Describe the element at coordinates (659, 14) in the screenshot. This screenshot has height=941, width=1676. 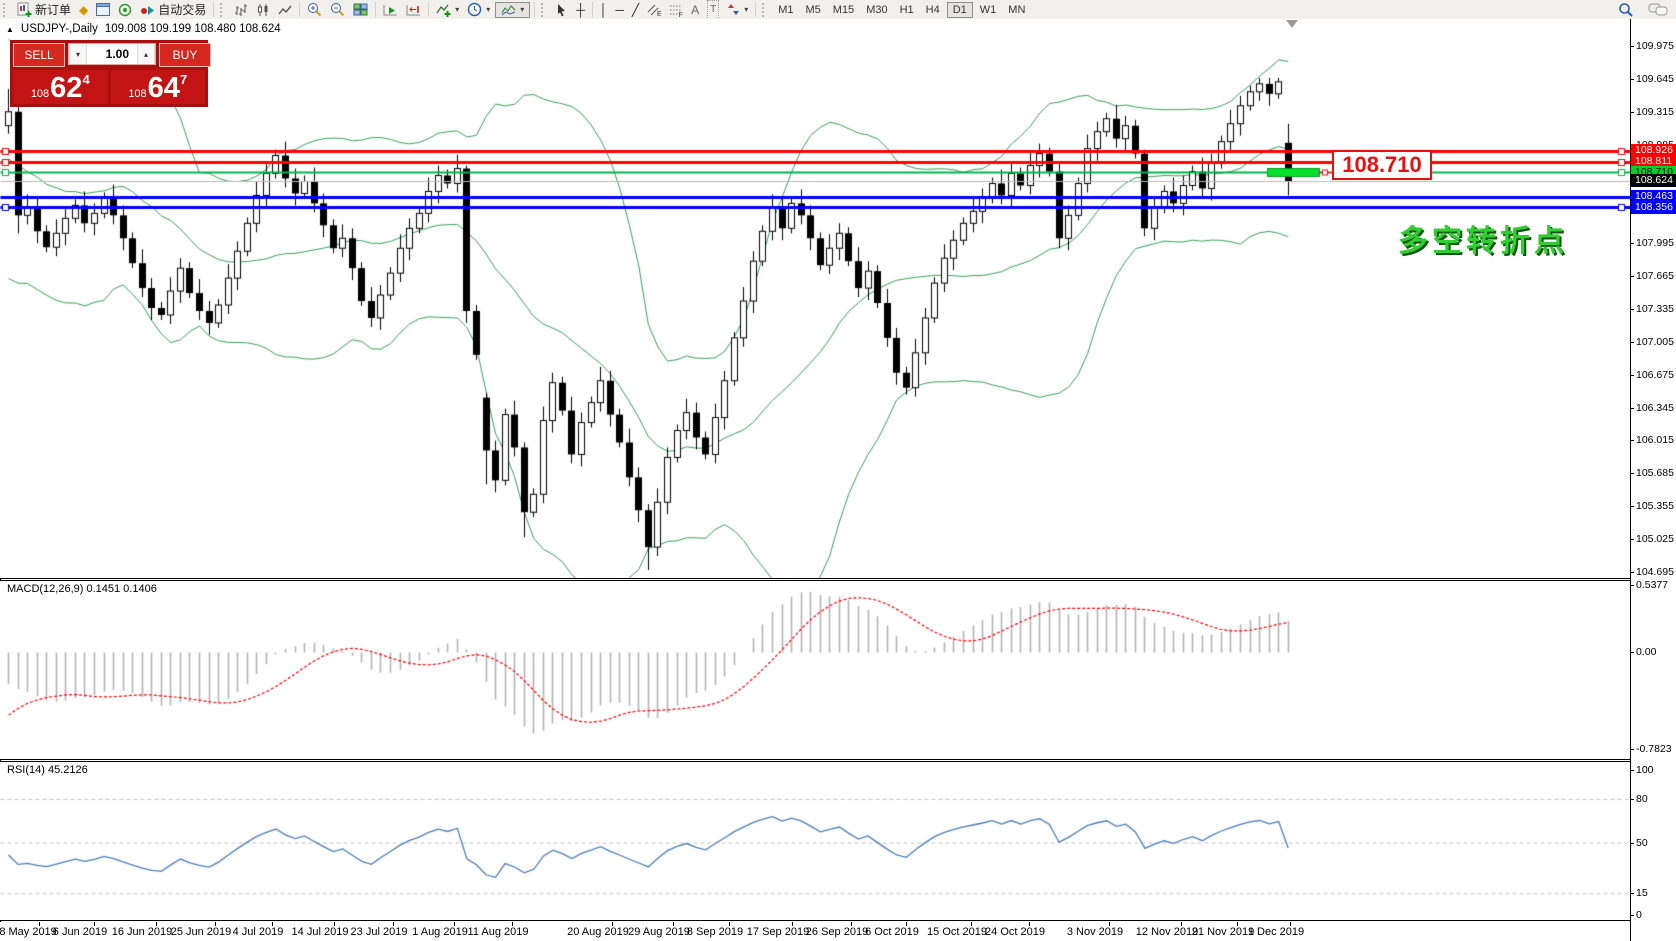
I see `svg-text: E` at that location.